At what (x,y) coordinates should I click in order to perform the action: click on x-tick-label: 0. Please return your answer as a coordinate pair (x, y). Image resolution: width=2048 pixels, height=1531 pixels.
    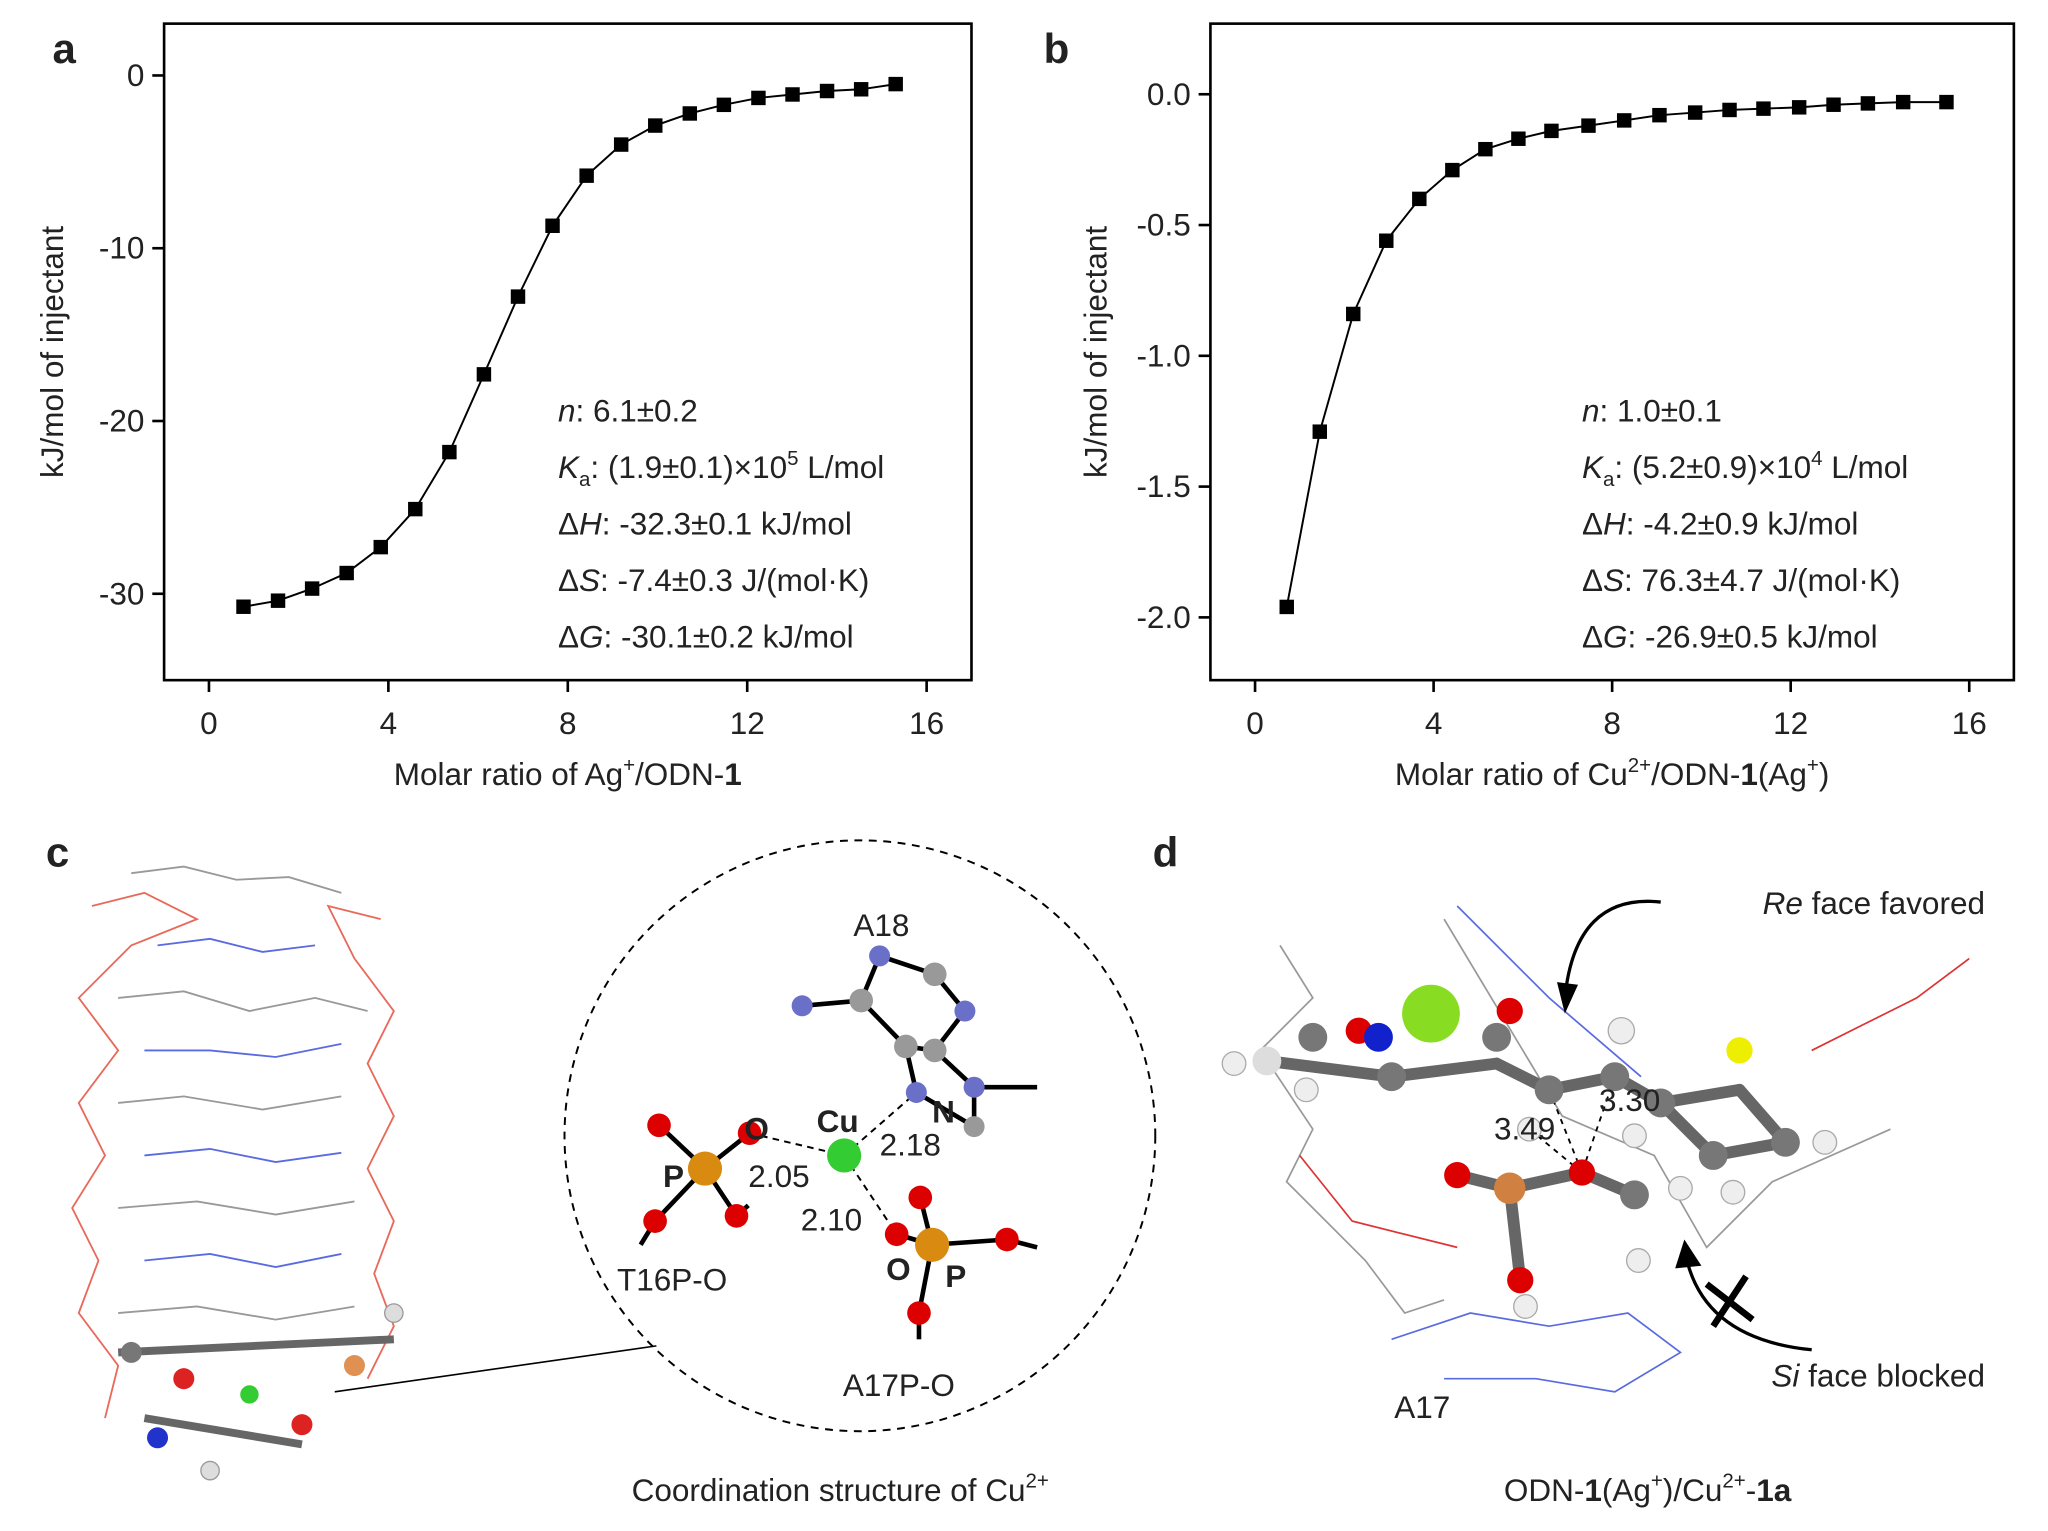
    Looking at the image, I should click on (1255, 723).